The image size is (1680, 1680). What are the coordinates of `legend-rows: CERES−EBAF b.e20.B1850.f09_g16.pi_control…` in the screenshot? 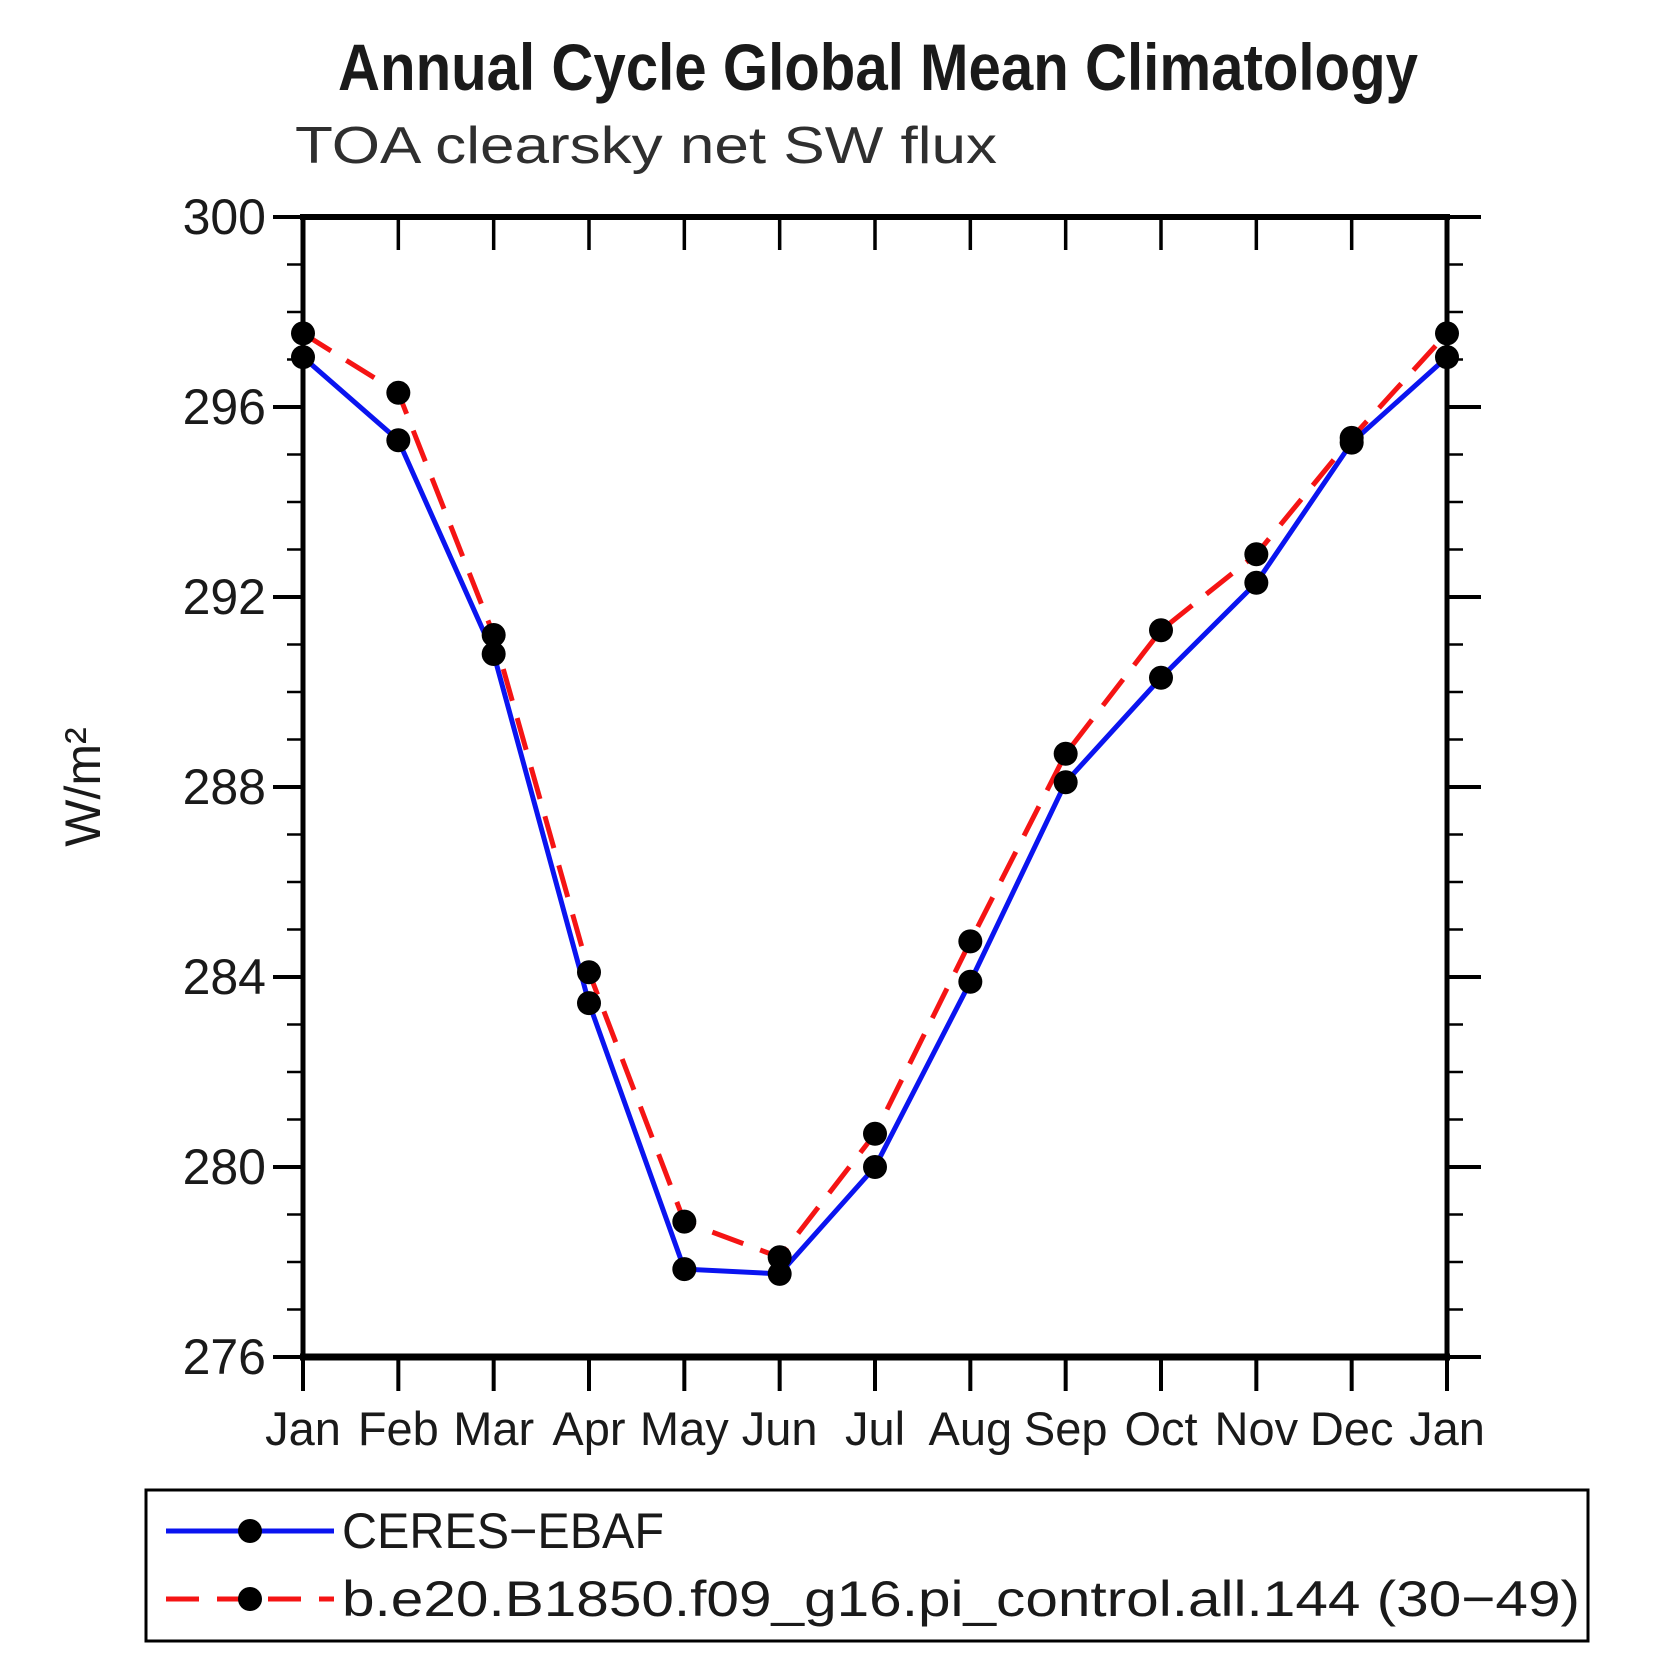 It's located at (873, 1565).